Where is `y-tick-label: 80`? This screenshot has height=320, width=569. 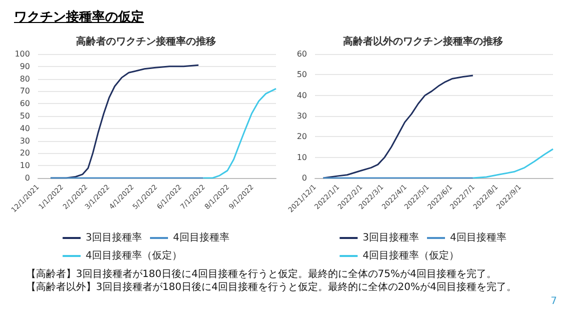
y-tick-label: 80 is located at coordinates (25, 79).